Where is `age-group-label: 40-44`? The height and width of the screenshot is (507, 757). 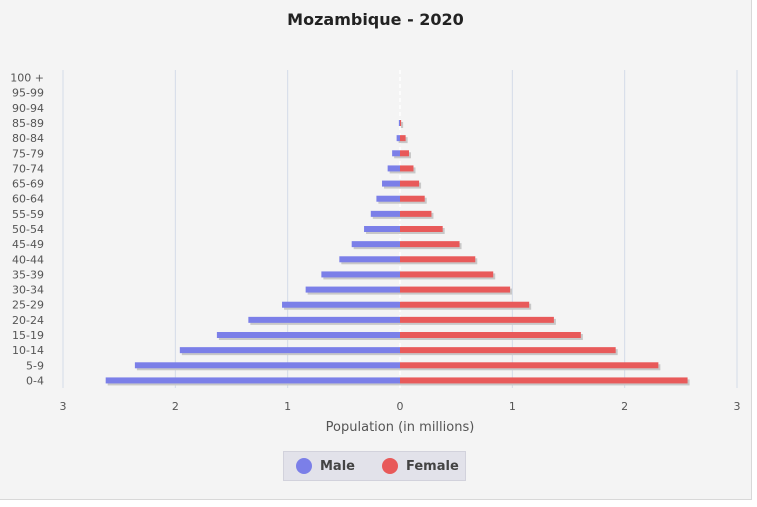 age-group-label: 40-44 is located at coordinates (28, 259).